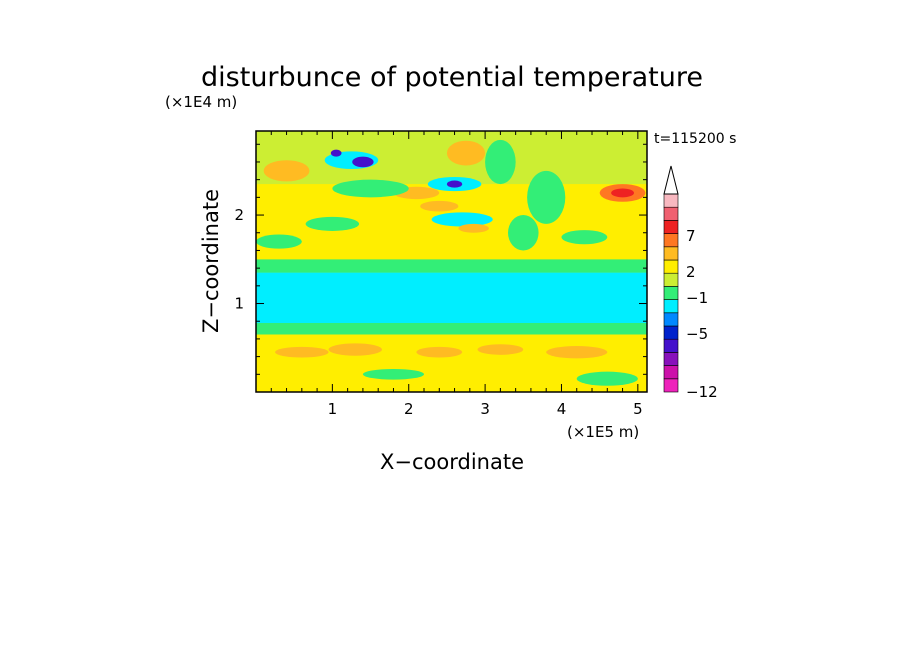 This screenshot has width=904, height=654. What do you see at coordinates (697, 298) in the screenshot?
I see `colorbar-tick-label: −1` at bounding box center [697, 298].